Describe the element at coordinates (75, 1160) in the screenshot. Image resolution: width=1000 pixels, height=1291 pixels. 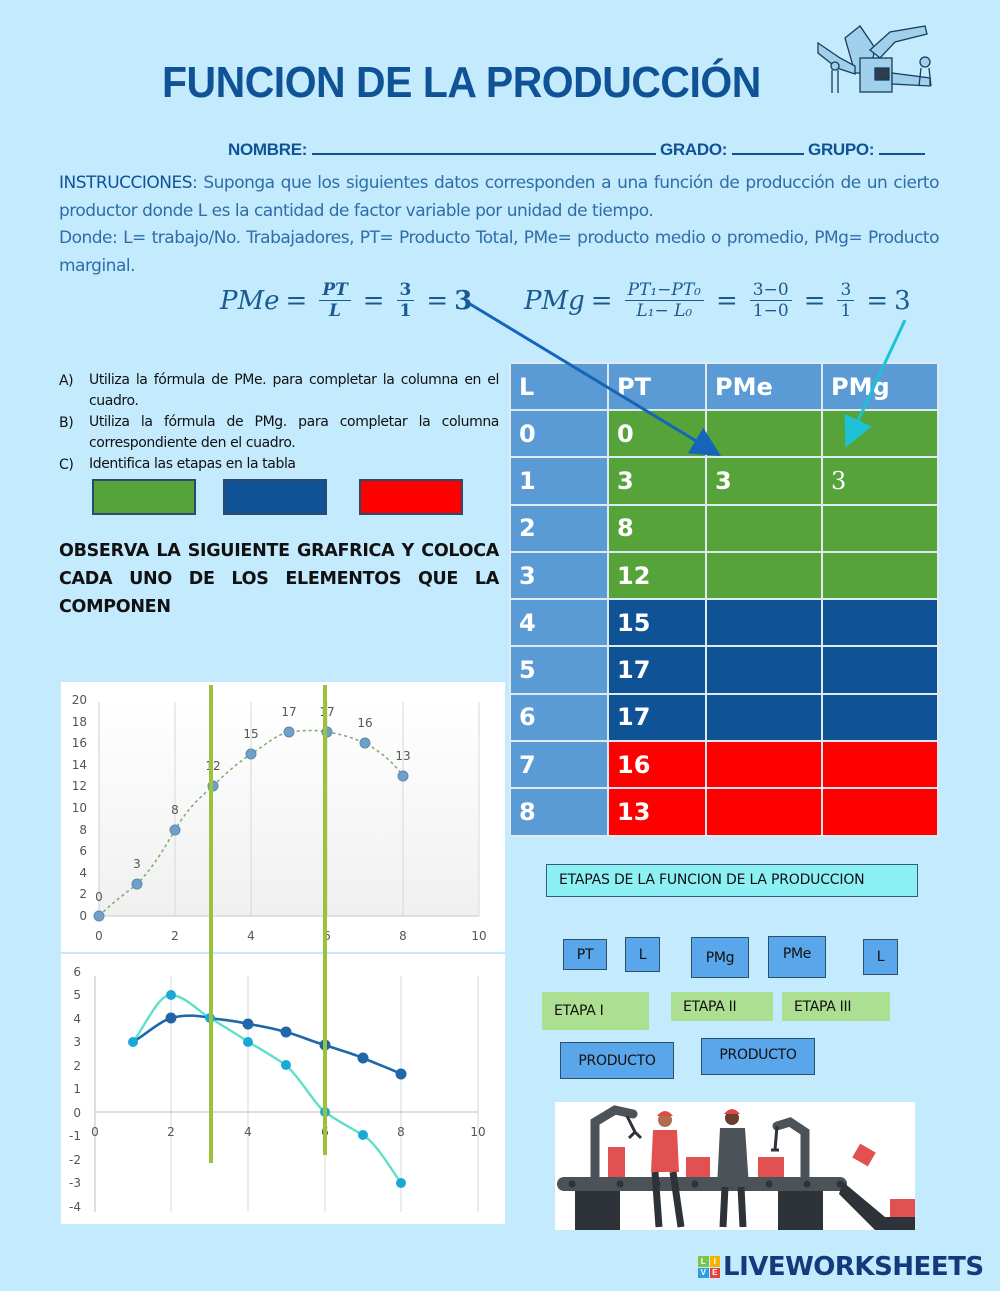
I see `svg-text: -2` at that location.